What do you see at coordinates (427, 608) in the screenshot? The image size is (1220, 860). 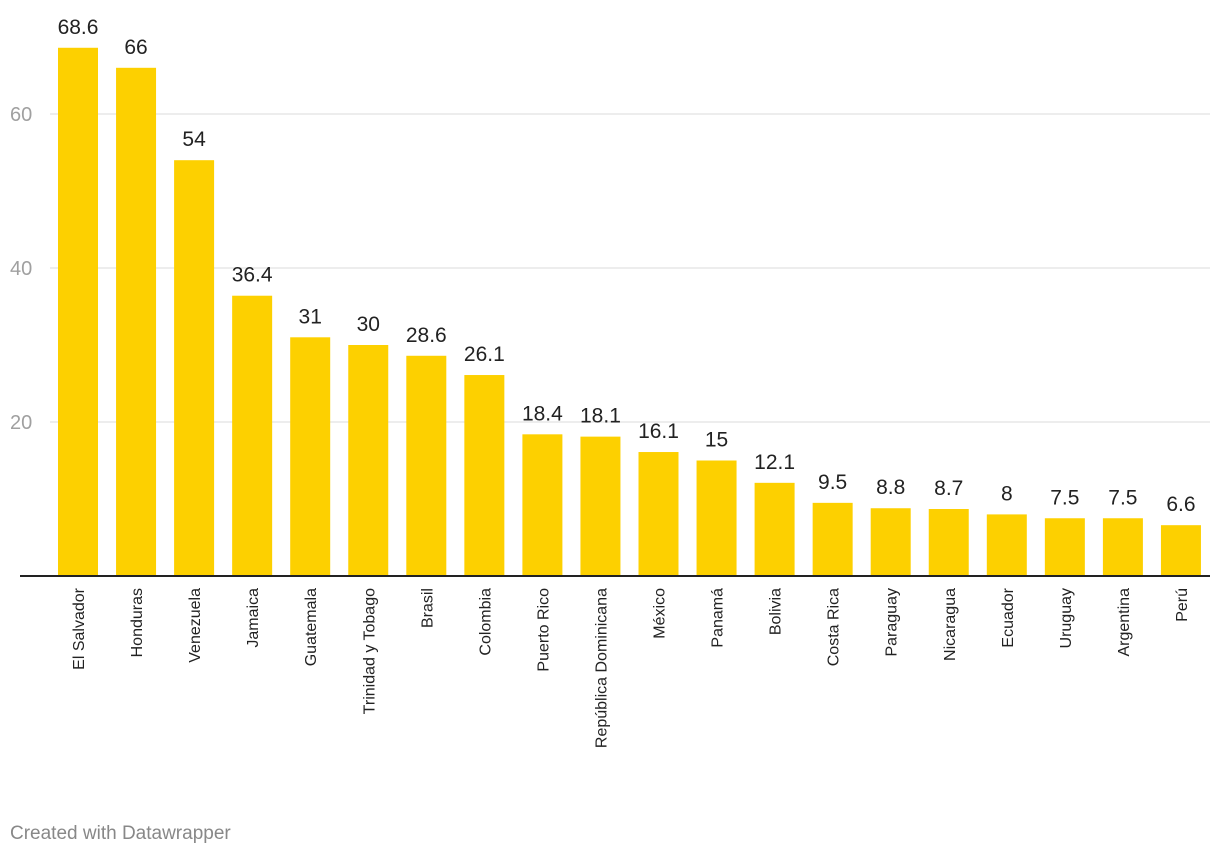 I see `category-label-6: Brasil` at bounding box center [427, 608].